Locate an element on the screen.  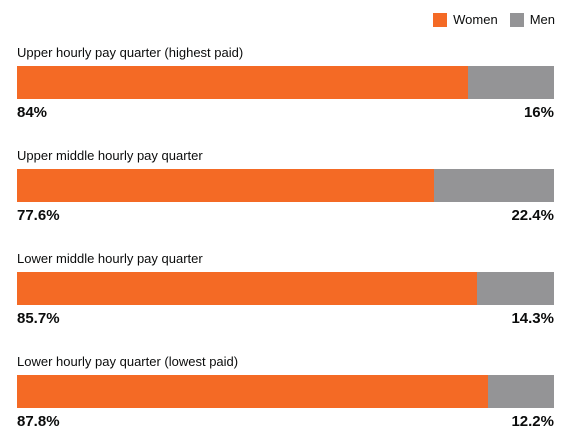
value-label-women: 87.8% is located at coordinates (38, 421).